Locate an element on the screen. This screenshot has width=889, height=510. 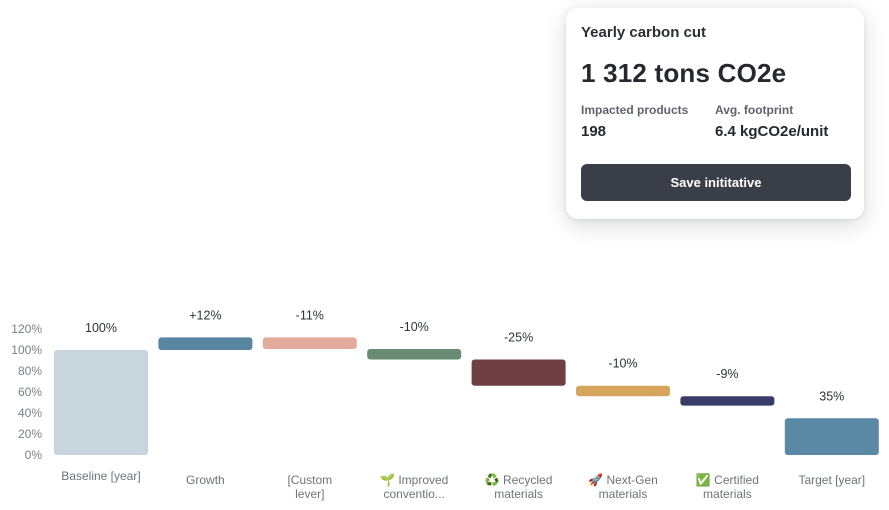
category-label: [Custom lever] is located at coordinates (309, 487).